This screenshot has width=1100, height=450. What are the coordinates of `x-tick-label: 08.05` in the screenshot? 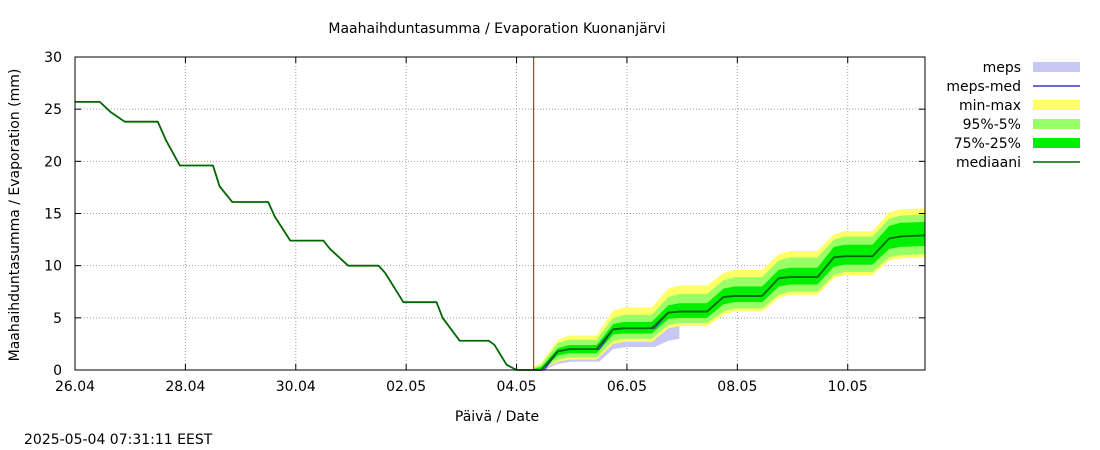 It's located at (737, 387).